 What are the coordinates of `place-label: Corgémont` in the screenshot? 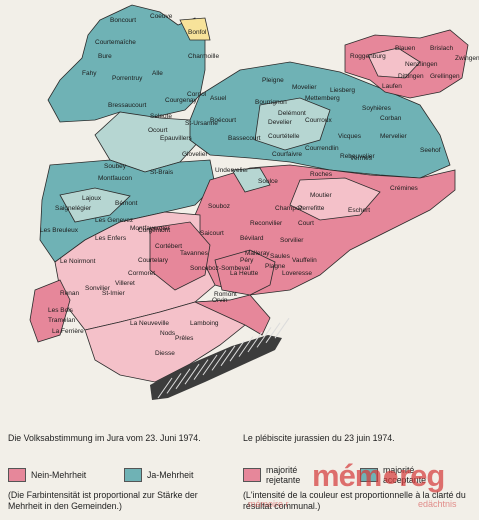 It's located at (154, 230).